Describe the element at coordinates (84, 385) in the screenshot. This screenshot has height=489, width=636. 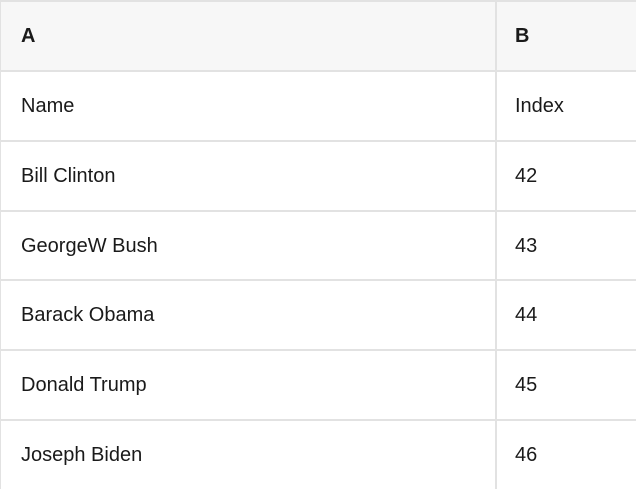
I see `cell-a5-text: Donald Trump` at that location.